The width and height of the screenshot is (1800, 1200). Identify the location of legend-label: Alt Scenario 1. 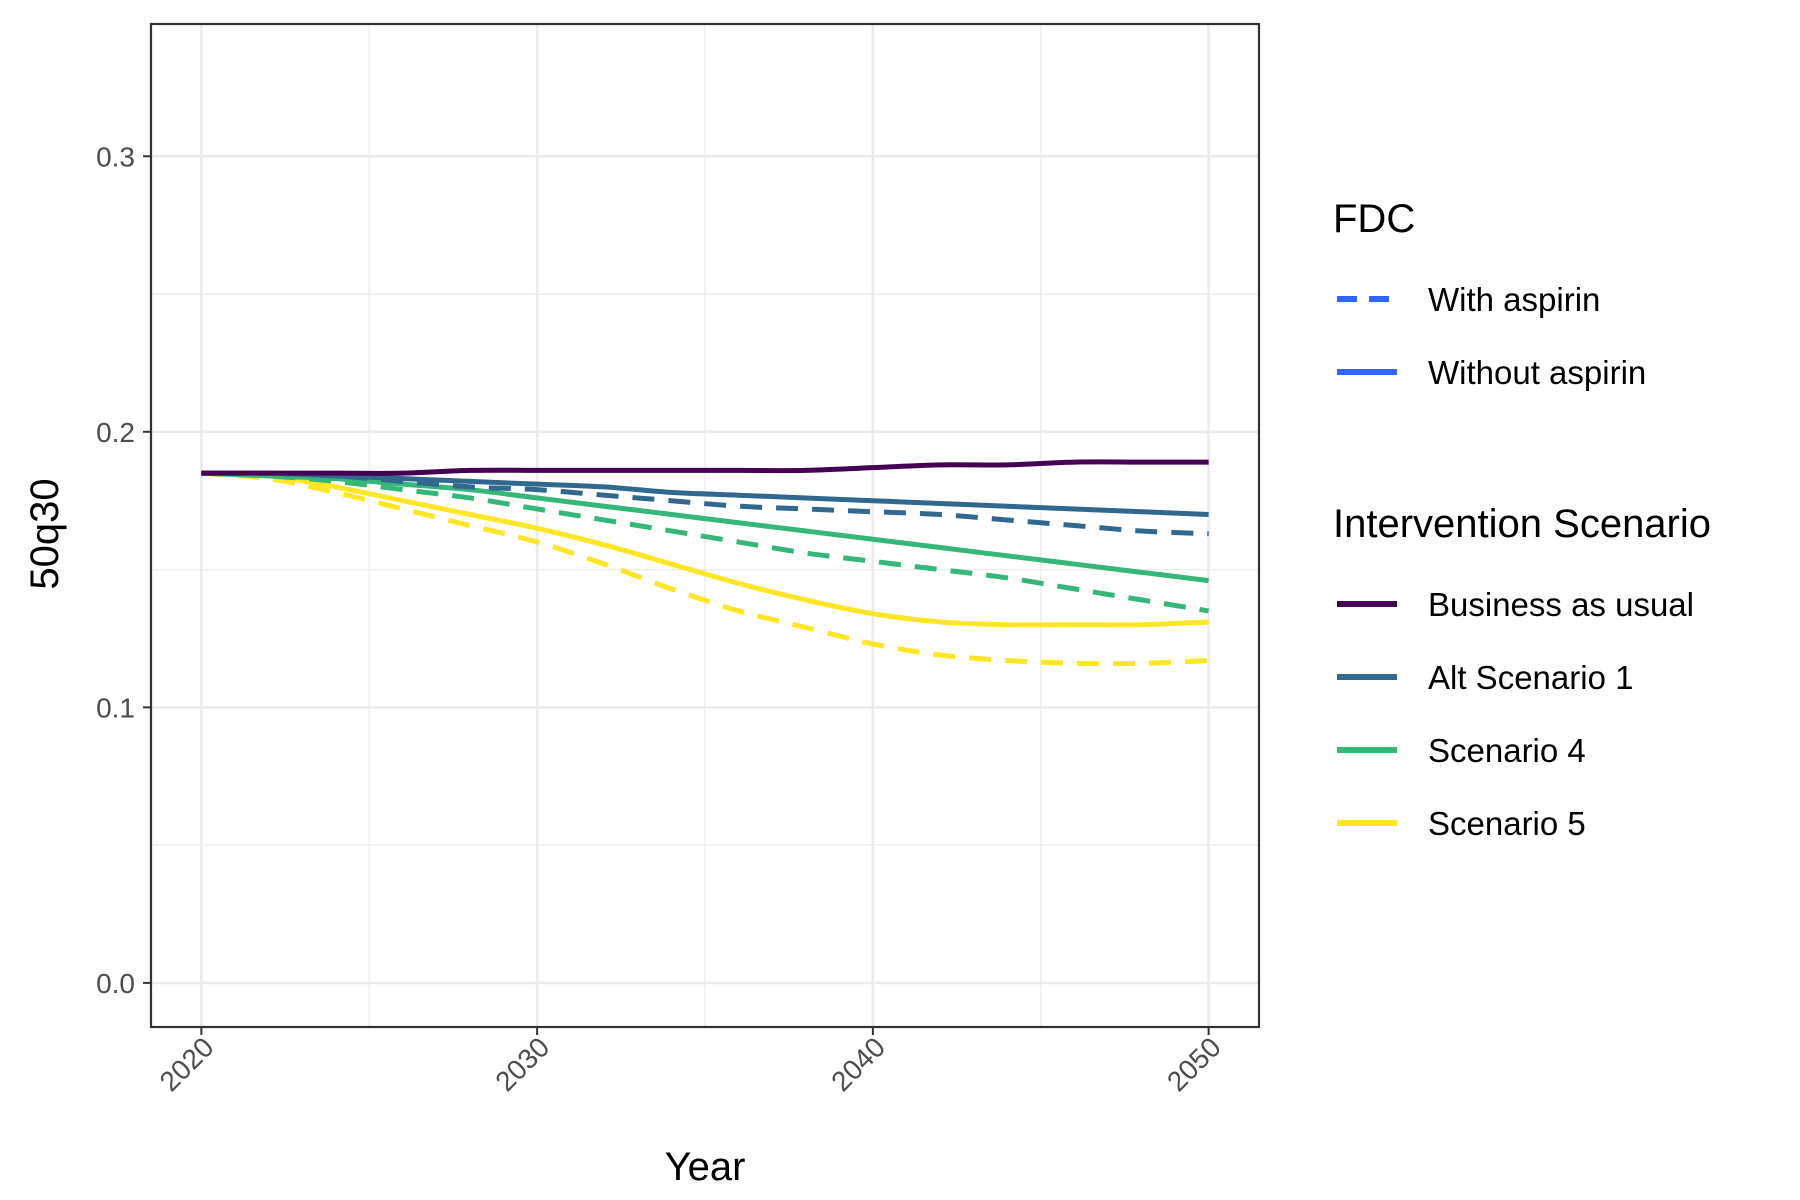
(1530, 677).